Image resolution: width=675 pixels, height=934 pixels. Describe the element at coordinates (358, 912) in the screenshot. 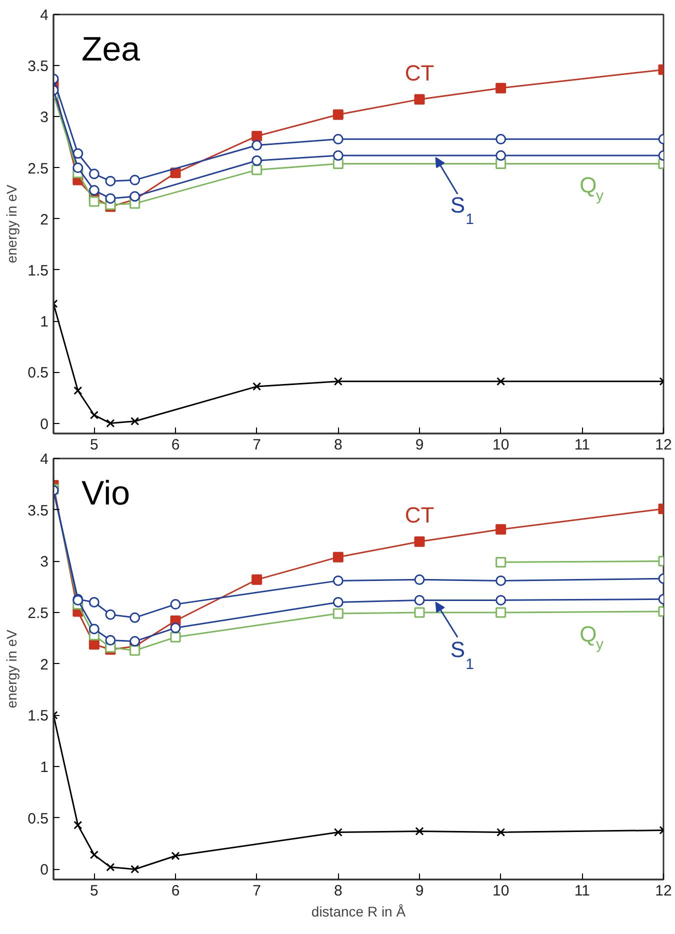

I see `x-axis-title: distance R in Å` at that location.